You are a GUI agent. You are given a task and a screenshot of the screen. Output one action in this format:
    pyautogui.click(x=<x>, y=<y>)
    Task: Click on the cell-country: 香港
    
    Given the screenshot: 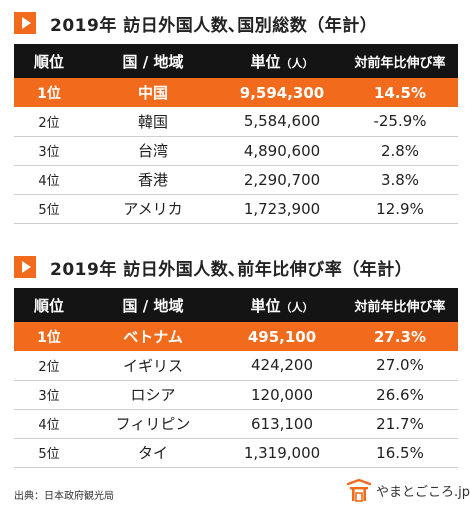 What is the action you would take?
    pyautogui.click(x=153, y=180)
    